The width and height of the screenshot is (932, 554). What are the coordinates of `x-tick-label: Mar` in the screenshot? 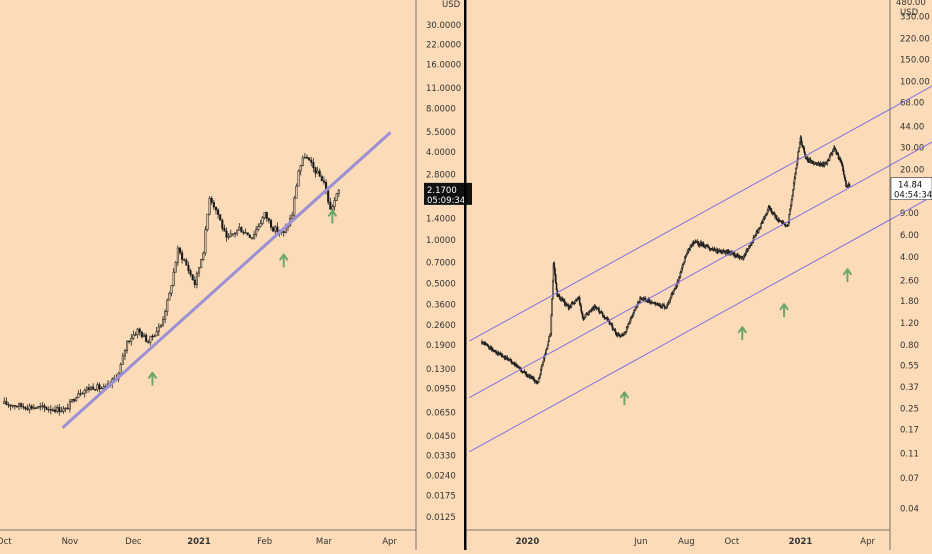 It's located at (324, 542).